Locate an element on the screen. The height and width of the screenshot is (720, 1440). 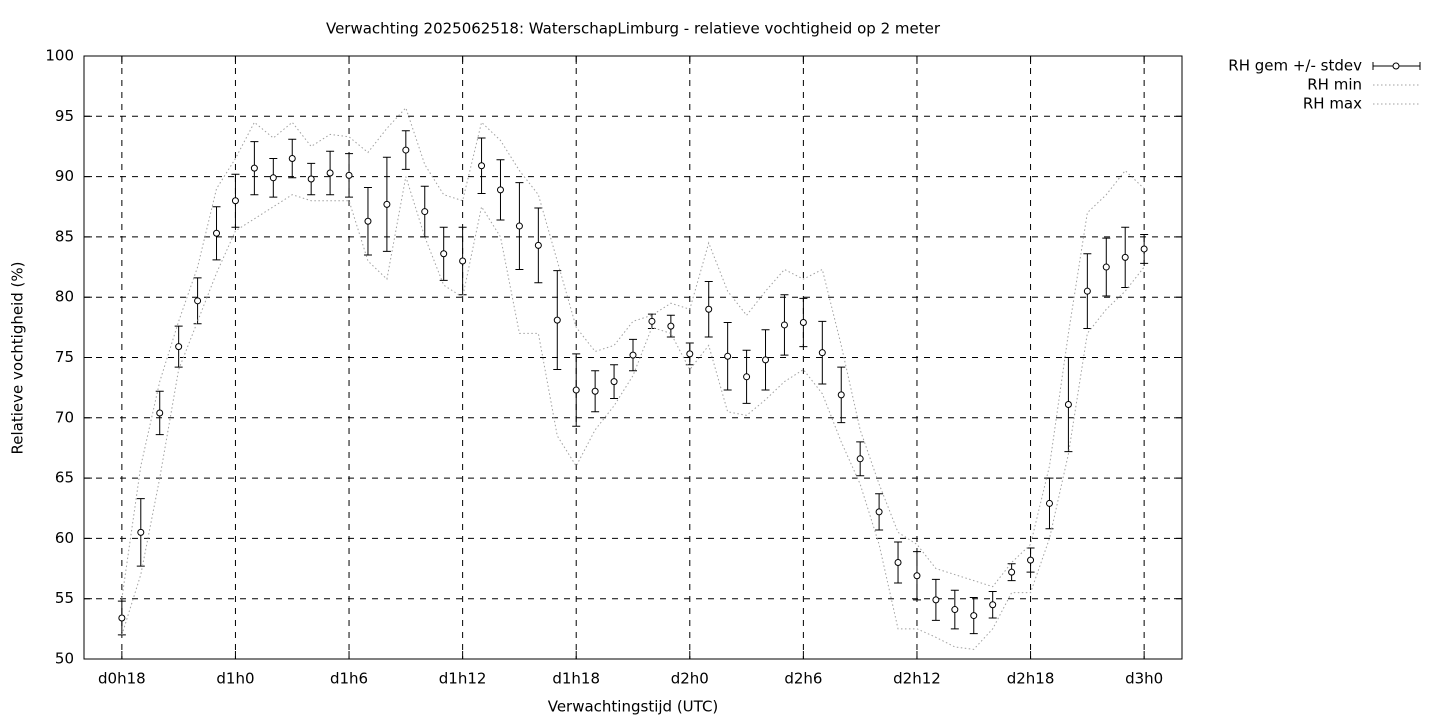
x-tick-label: d1h0 is located at coordinates (235, 679).